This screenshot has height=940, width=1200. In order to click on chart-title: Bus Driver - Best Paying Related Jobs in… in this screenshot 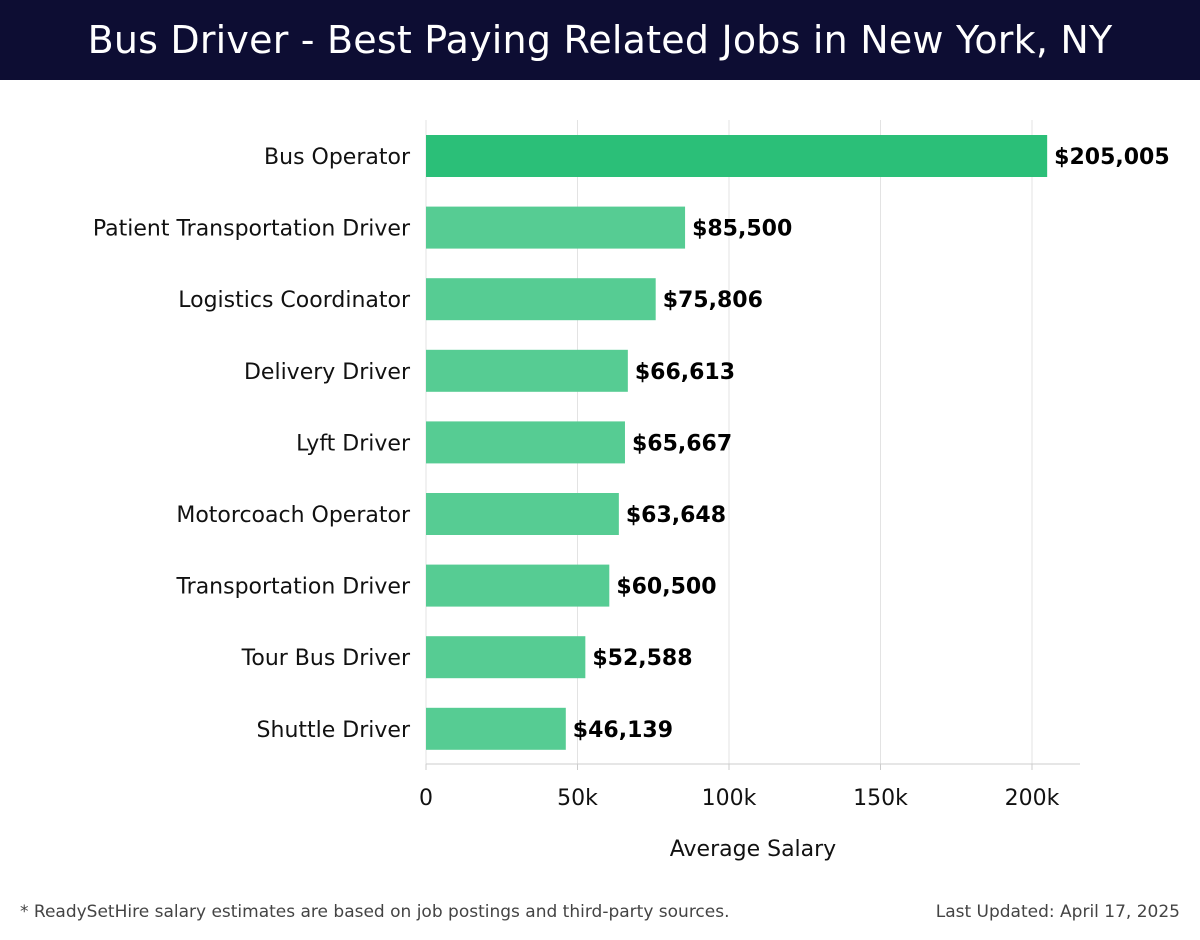, I will do `click(600, 40)`.